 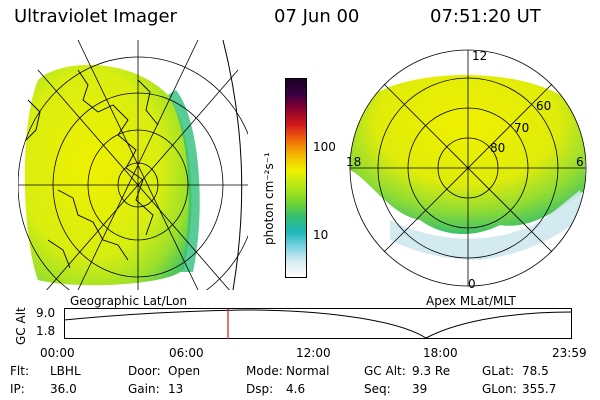 What do you see at coordinates (353, 162) in the screenshot?
I see `mlt-label-dusk: 18` at bounding box center [353, 162].